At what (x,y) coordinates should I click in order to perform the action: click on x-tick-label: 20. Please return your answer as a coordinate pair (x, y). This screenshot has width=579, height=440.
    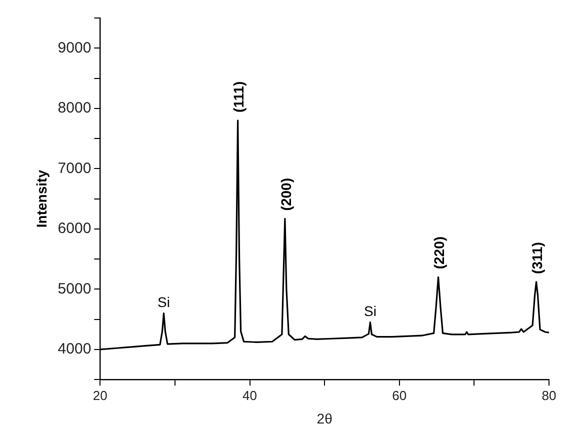
    Looking at the image, I should click on (100, 395).